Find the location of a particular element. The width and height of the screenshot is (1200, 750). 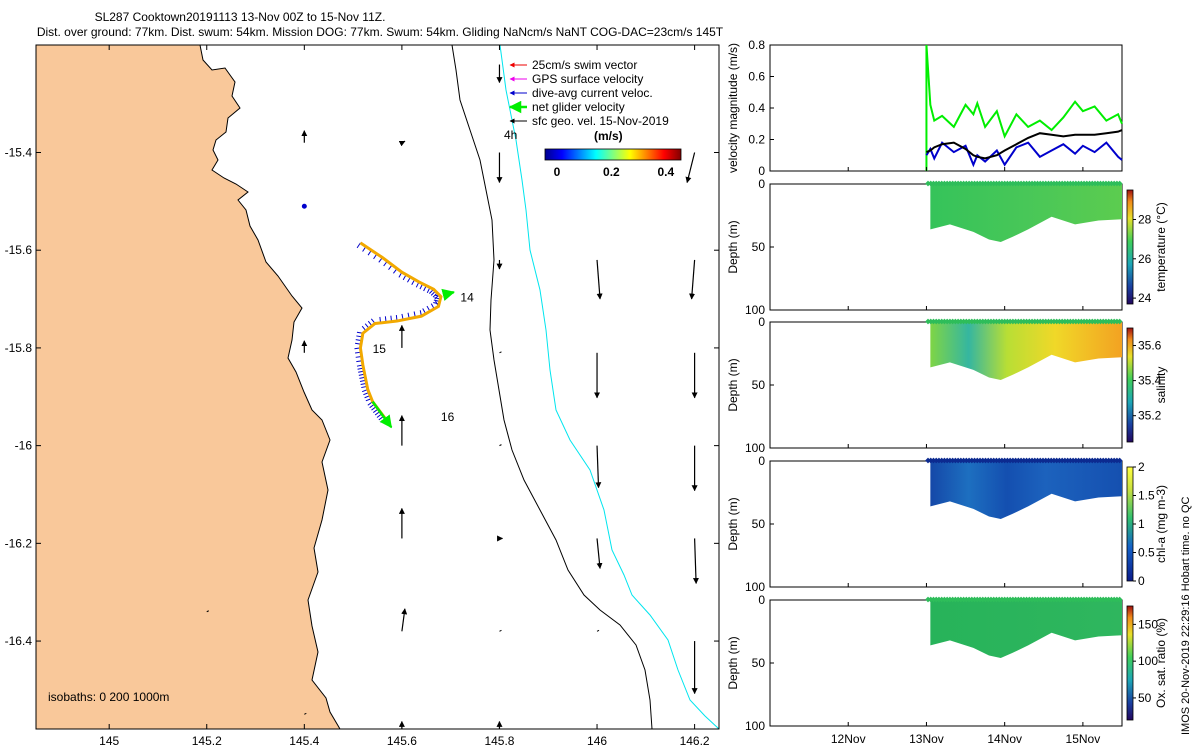

colorbar-tick-label: 26 is located at coordinates (1145, 259).